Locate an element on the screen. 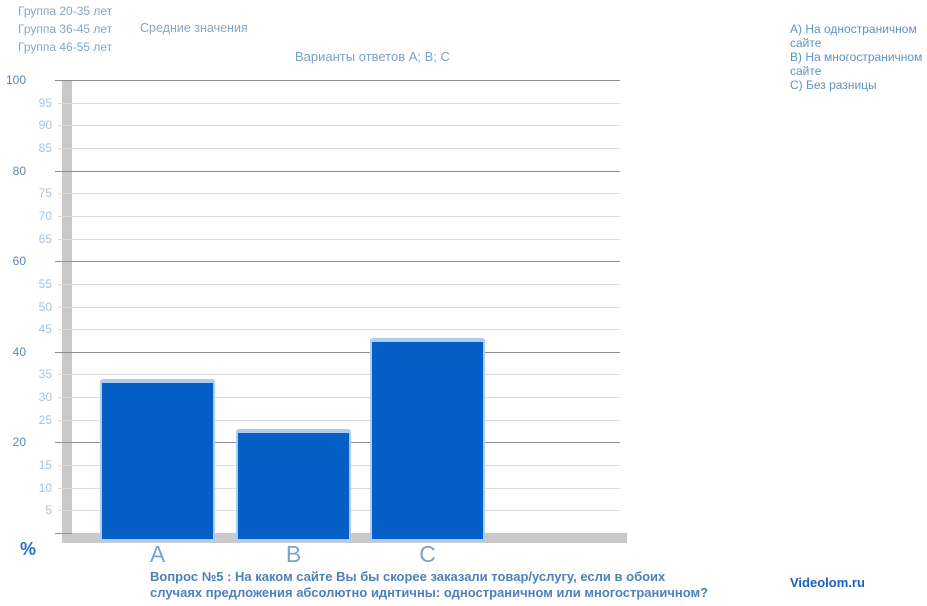  answer-legend-item: C) Без разницы is located at coordinates (833, 85).